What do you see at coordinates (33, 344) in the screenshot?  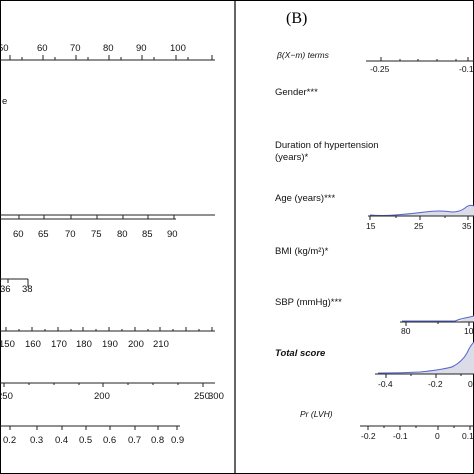 I see `row5-tick-2: 160` at bounding box center [33, 344].